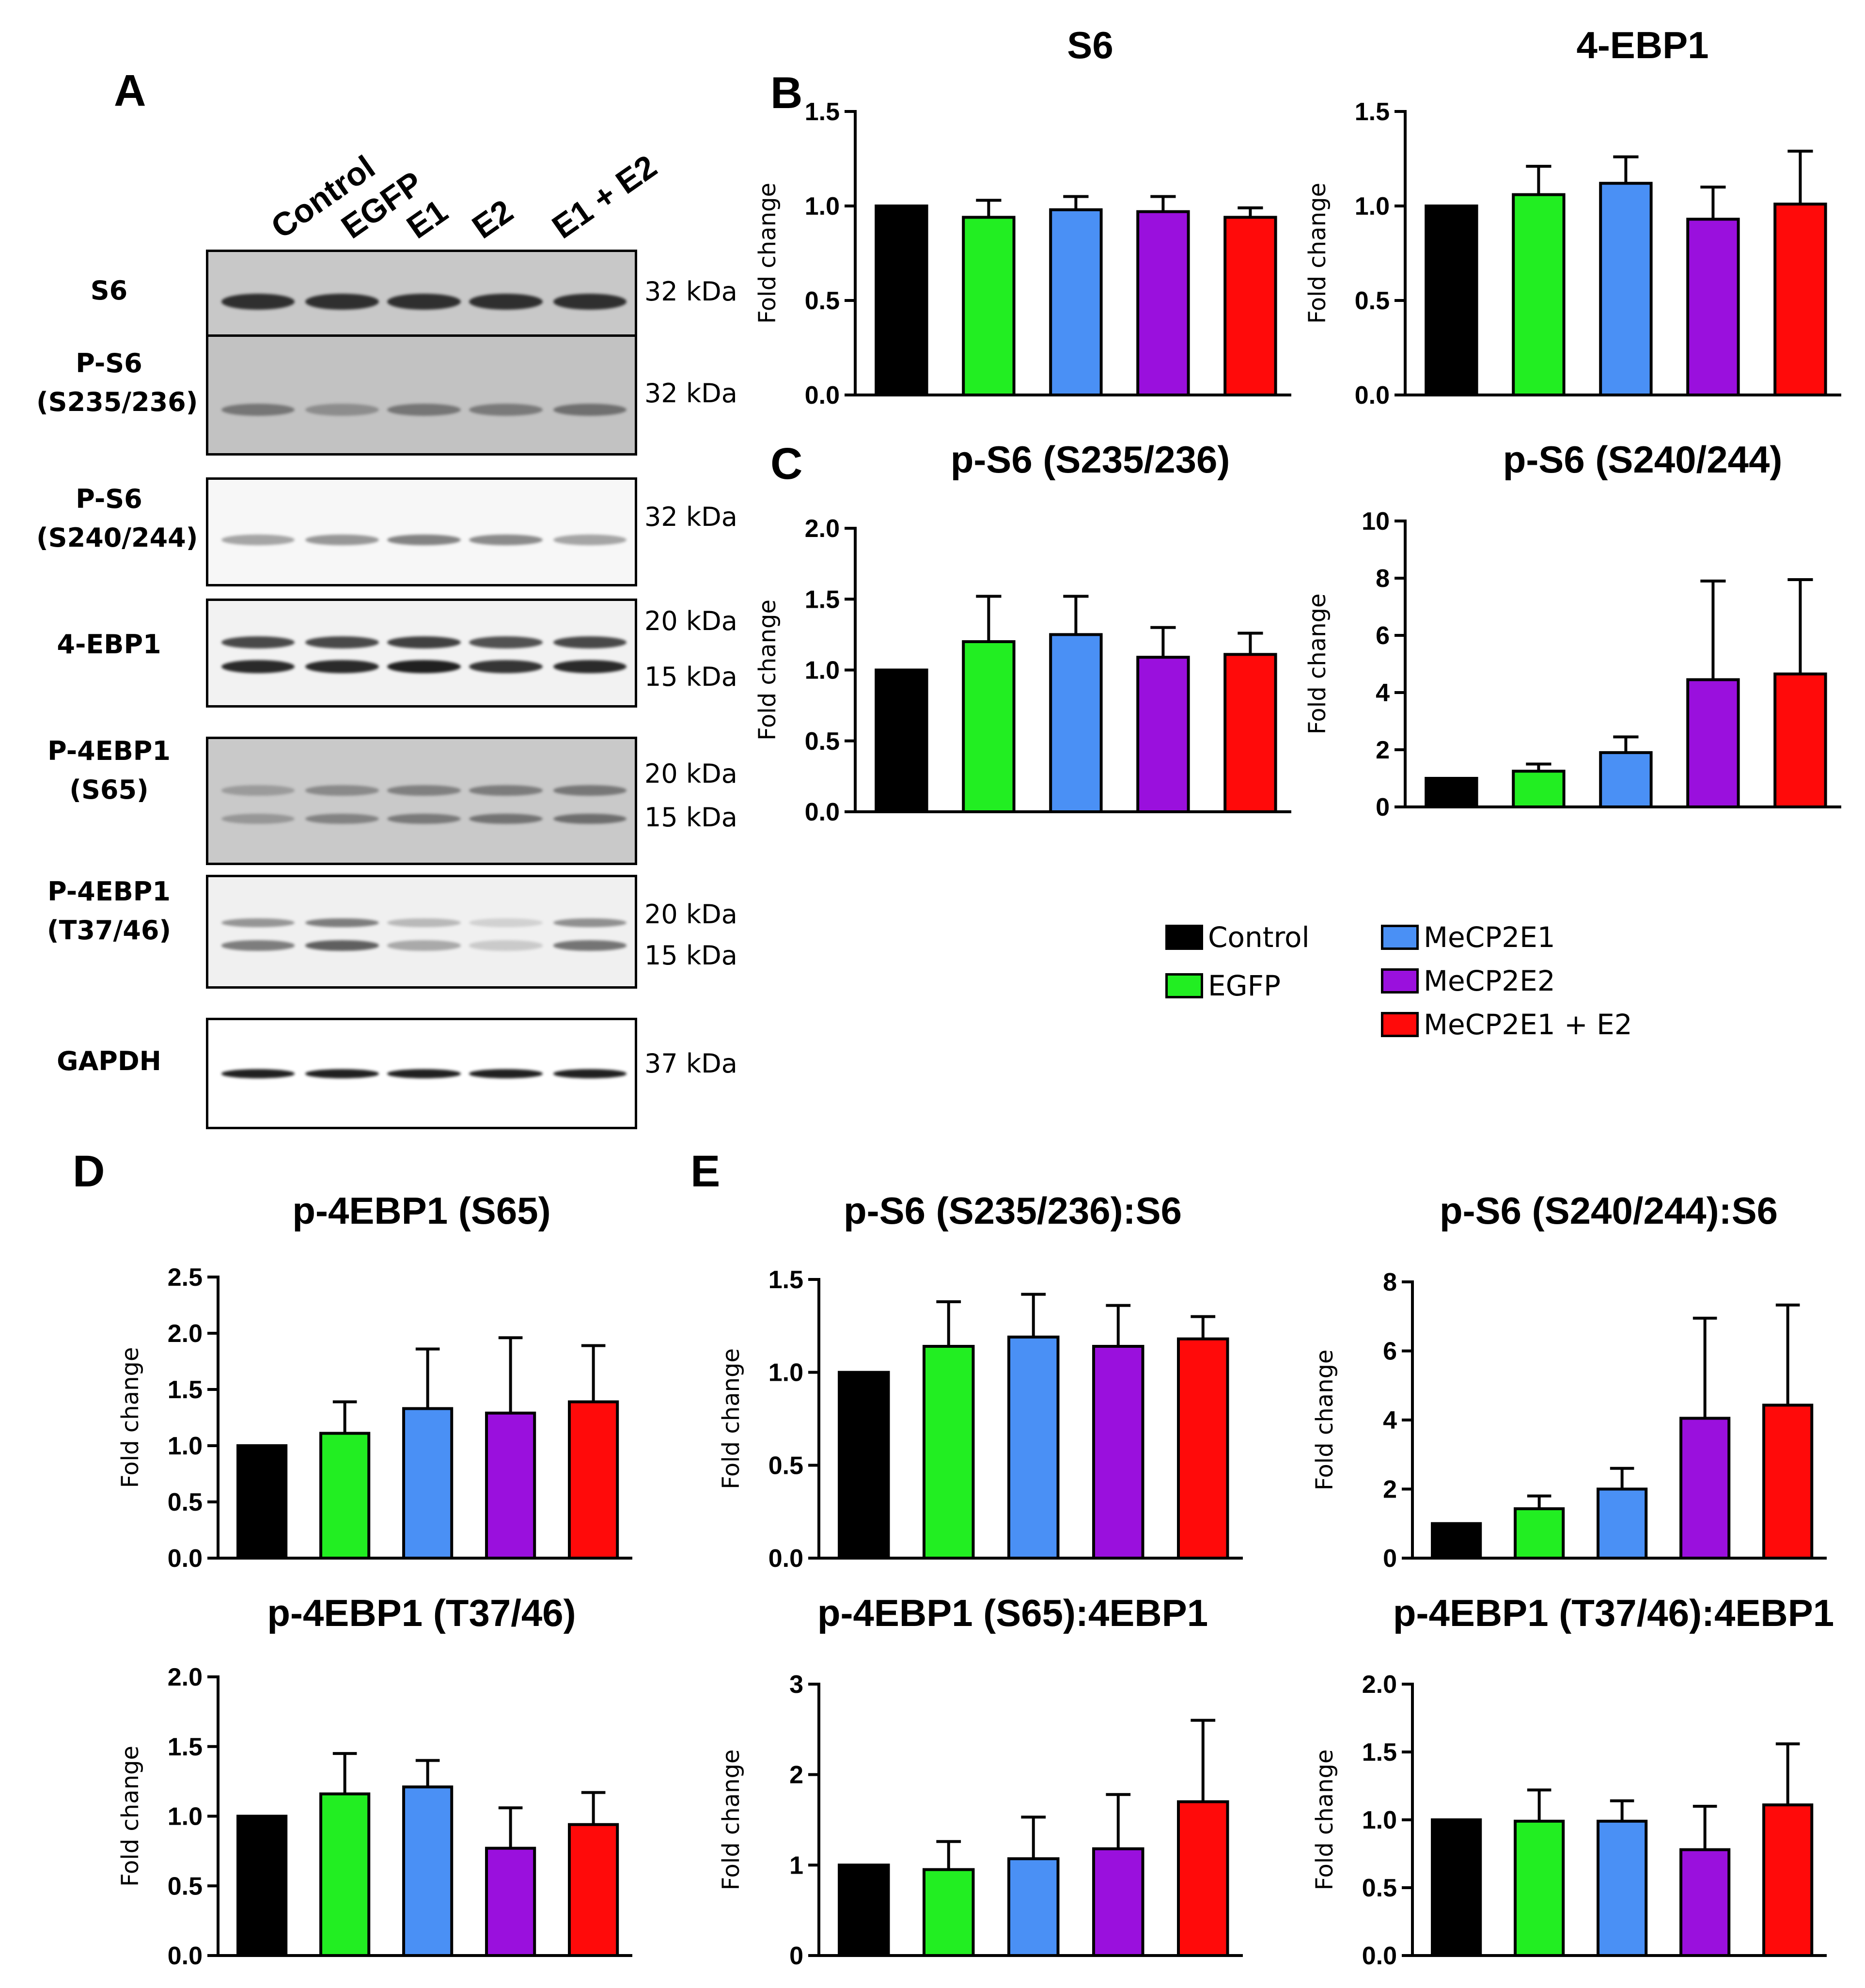  What do you see at coordinates (787, 464) in the screenshot?
I see `panel-letter-c: C` at bounding box center [787, 464].